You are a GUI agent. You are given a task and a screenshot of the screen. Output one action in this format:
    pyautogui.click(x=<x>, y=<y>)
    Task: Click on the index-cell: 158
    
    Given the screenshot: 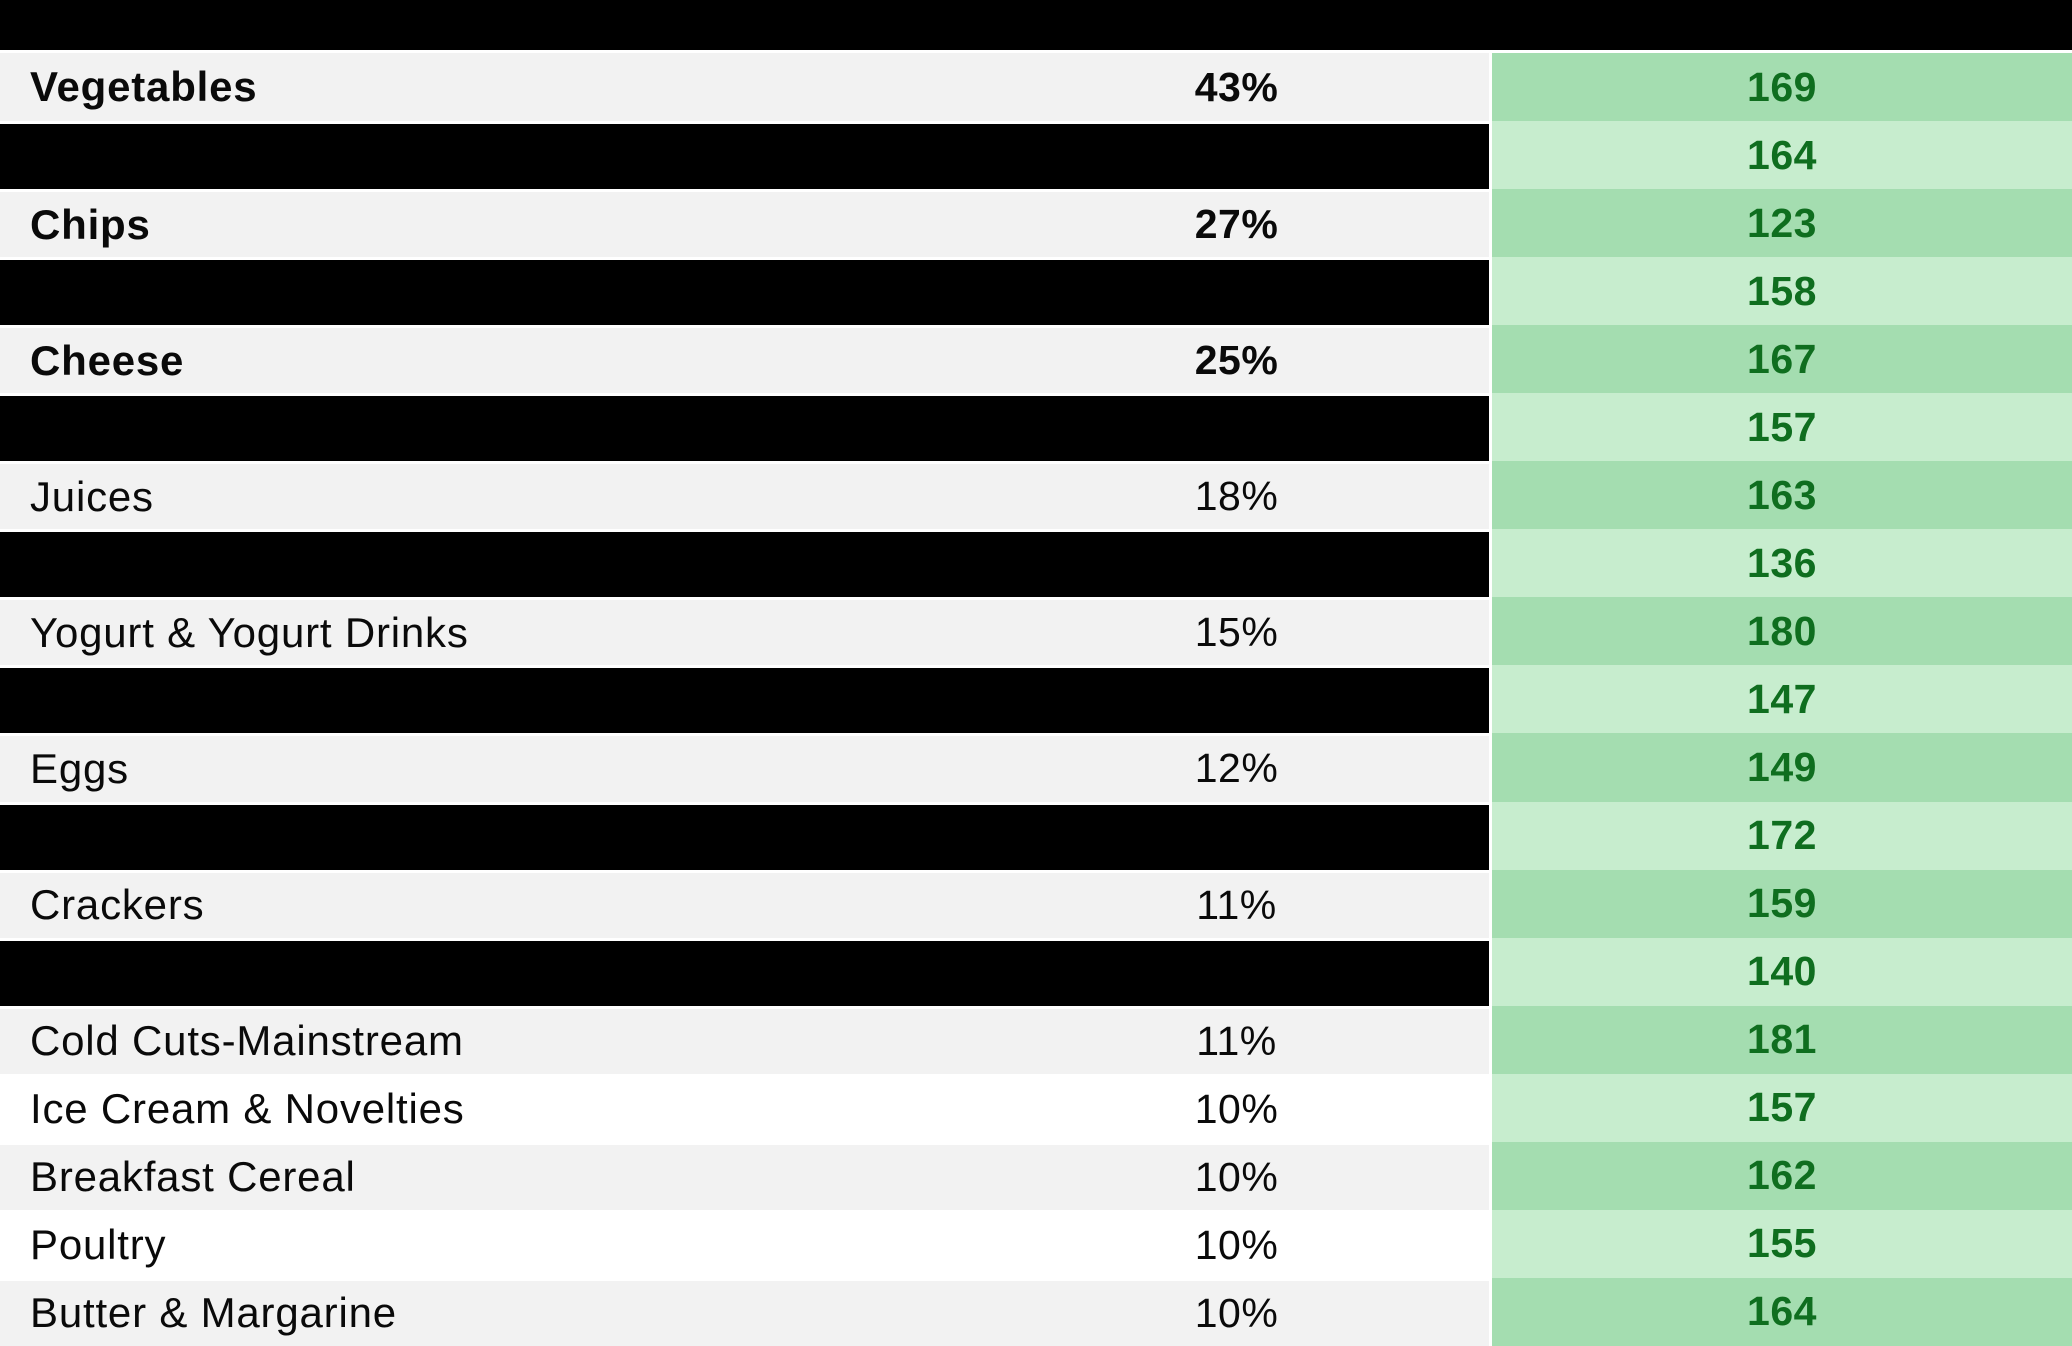 What is the action you would take?
    pyautogui.click(x=1782, y=291)
    